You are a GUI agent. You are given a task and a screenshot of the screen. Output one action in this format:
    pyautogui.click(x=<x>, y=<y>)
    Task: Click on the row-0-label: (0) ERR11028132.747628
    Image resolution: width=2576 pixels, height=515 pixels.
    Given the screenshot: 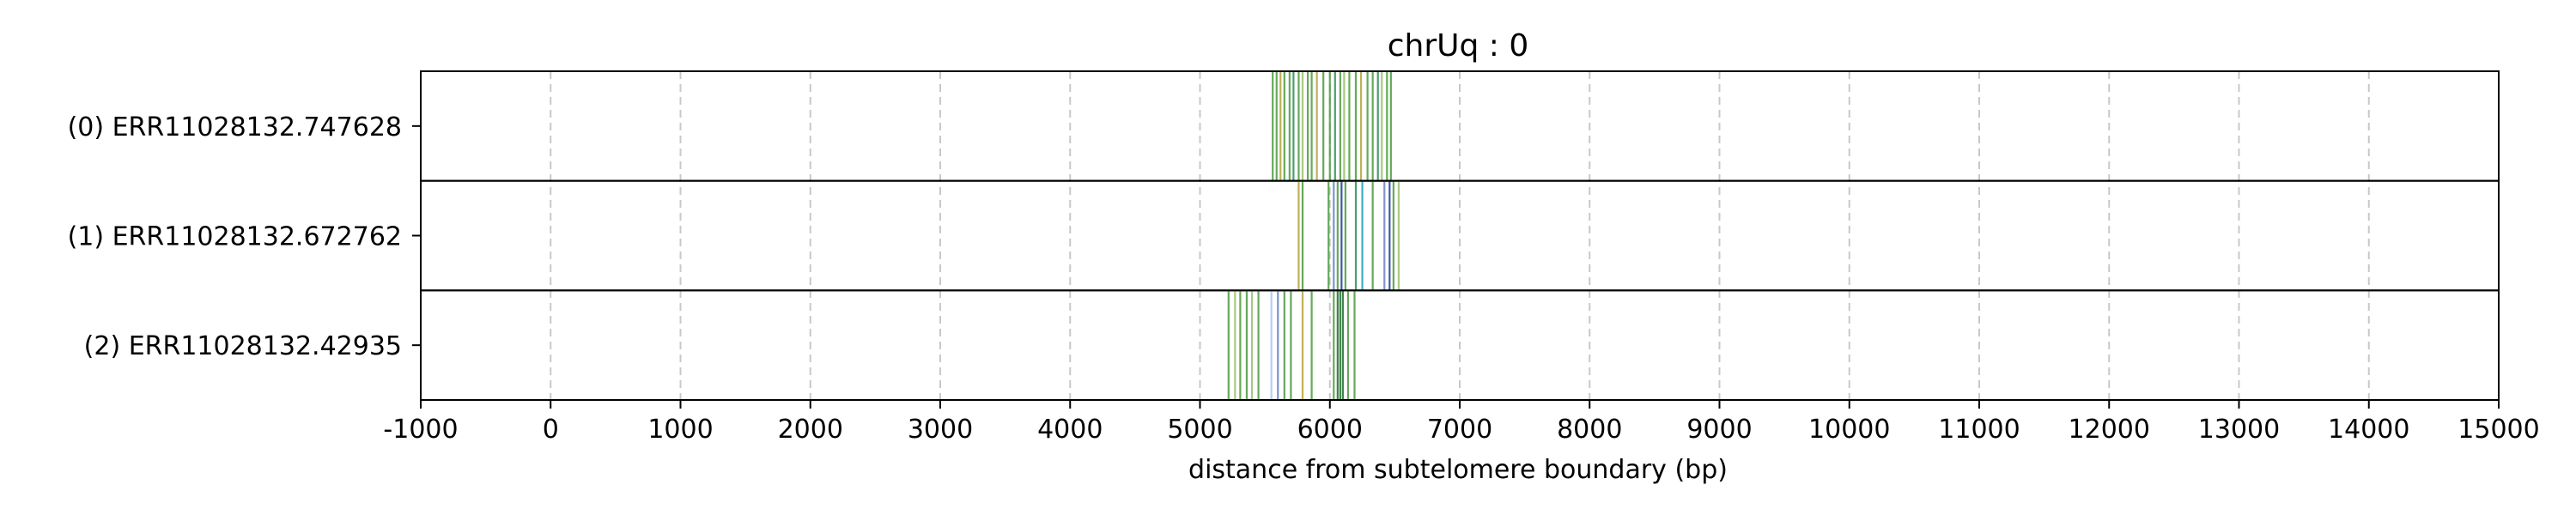 What is the action you would take?
    pyautogui.click(x=235, y=127)
    